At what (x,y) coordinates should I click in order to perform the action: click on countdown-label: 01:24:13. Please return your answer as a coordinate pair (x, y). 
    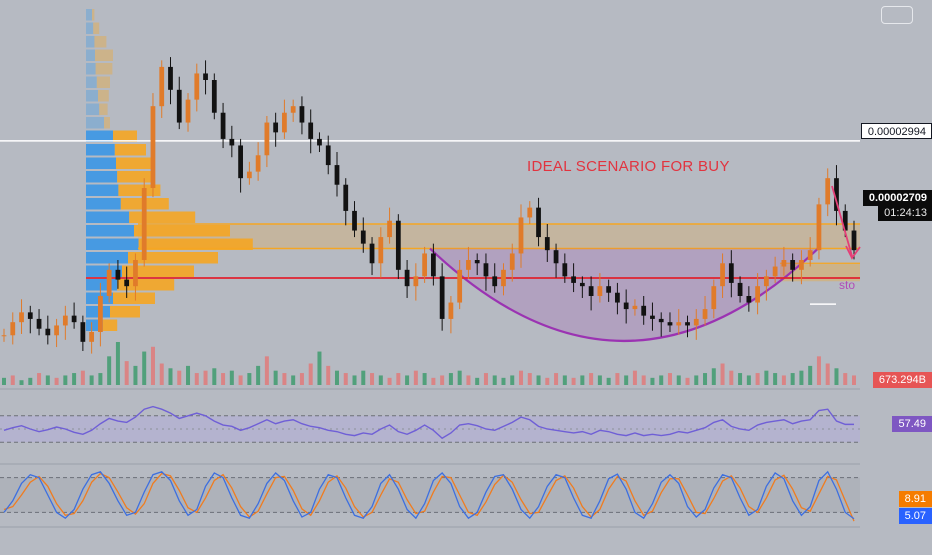
    Looking at the image, I should click on (905, 213).